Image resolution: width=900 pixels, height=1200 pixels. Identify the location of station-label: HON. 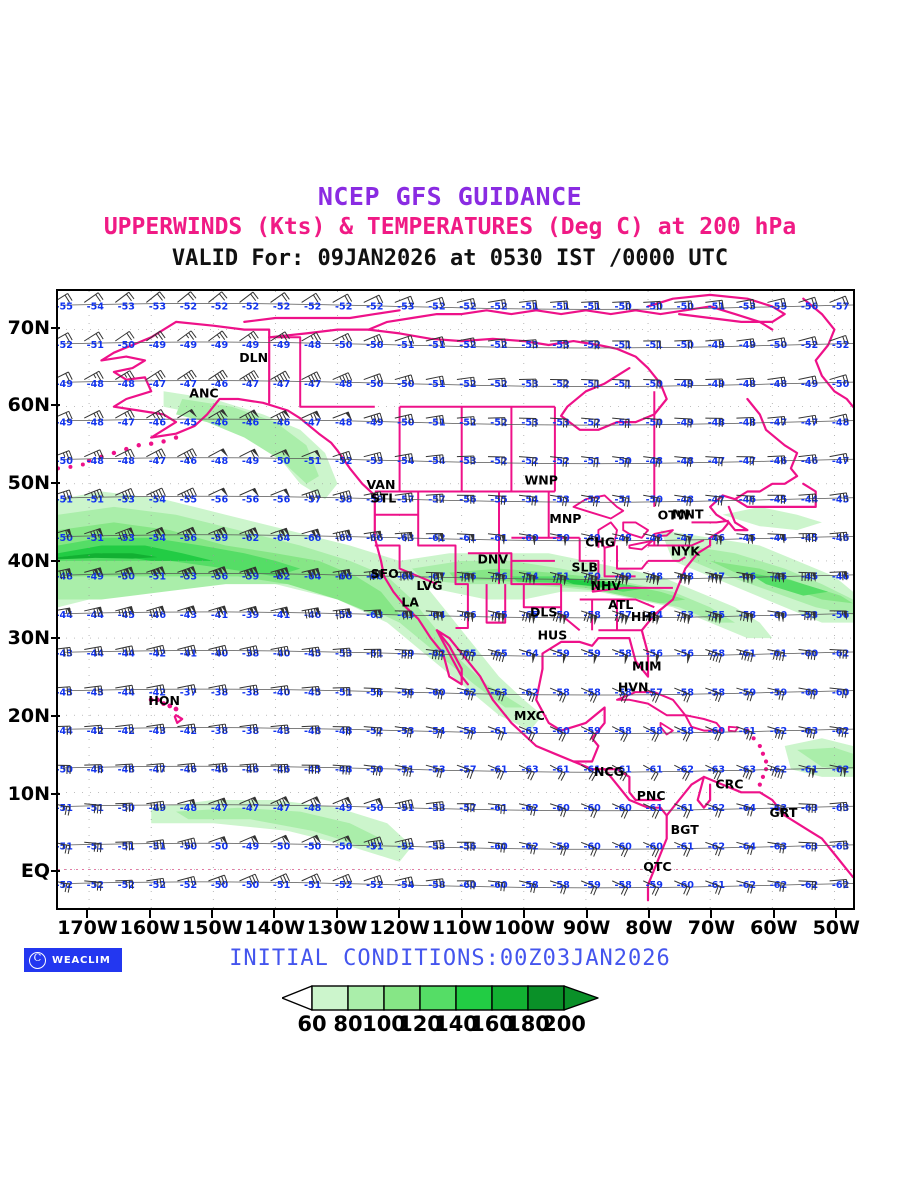
(164, 700).